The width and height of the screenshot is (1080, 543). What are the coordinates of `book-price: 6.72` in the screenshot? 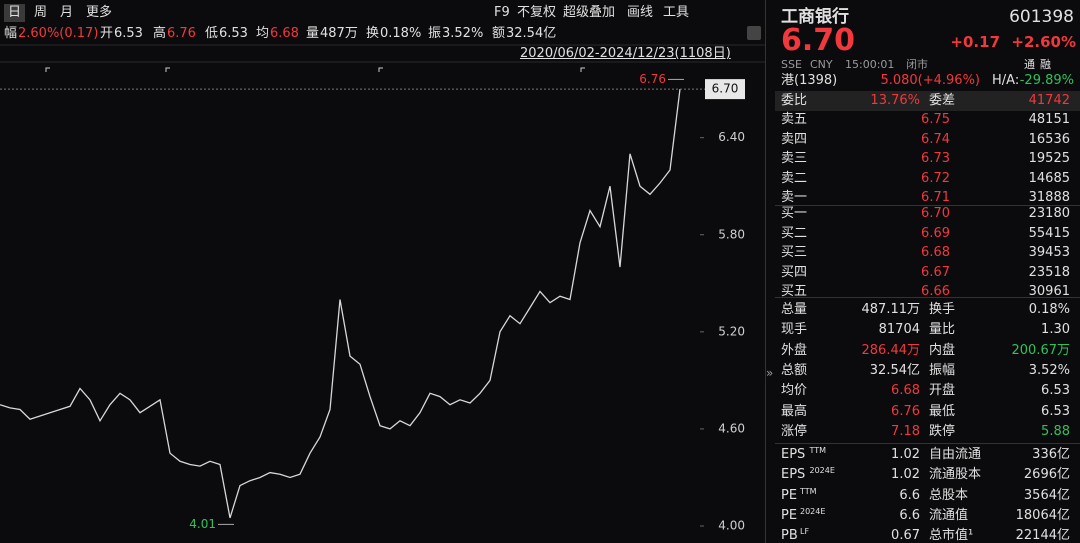 It's located at (935, 178).